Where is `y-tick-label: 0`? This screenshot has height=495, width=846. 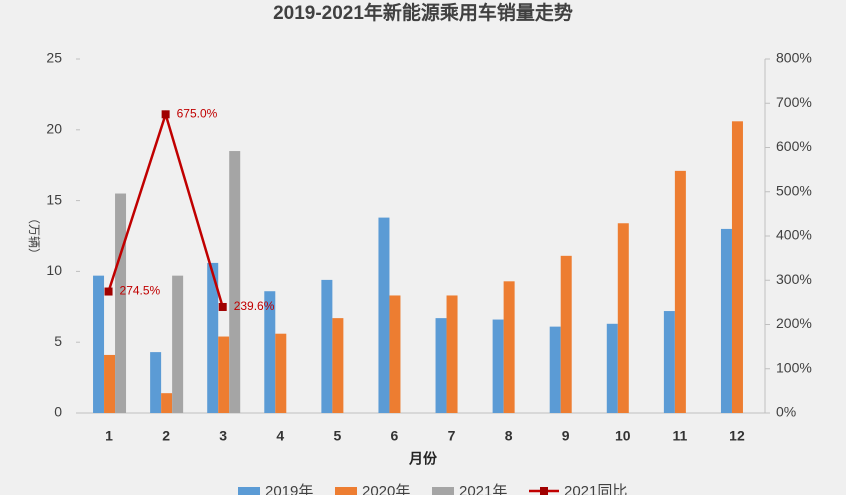
y-tick-label: 0 is located at coordinates (58, 412).